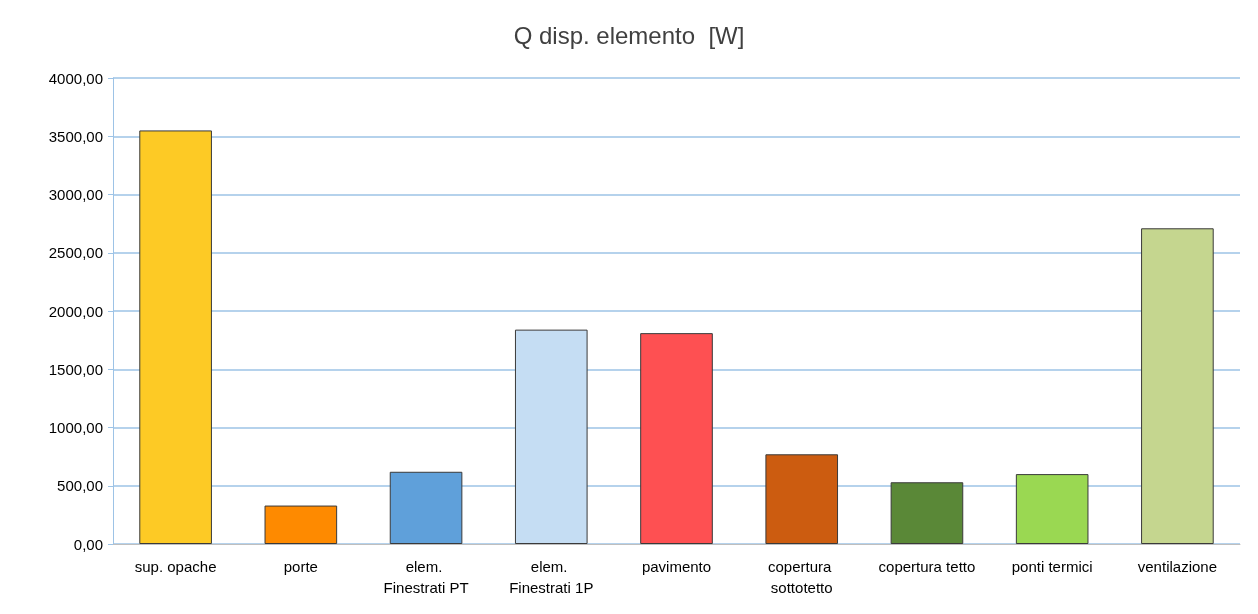  I want to click on x-tick-label: elem. Finestrati PT, so click(426, 577).